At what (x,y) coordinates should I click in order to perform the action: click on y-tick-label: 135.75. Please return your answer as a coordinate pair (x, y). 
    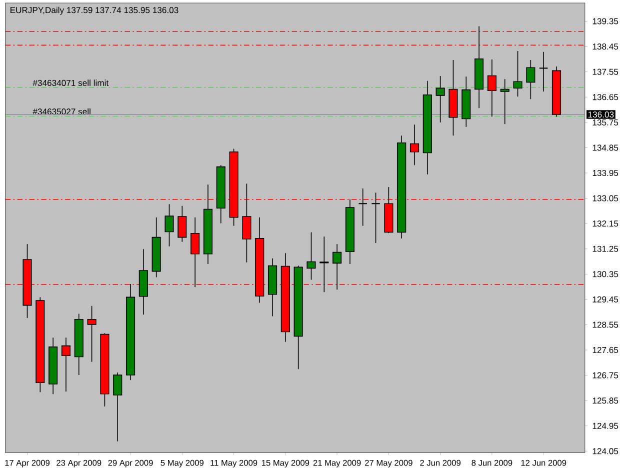
    Looking at the image, I should click on (605, 122).